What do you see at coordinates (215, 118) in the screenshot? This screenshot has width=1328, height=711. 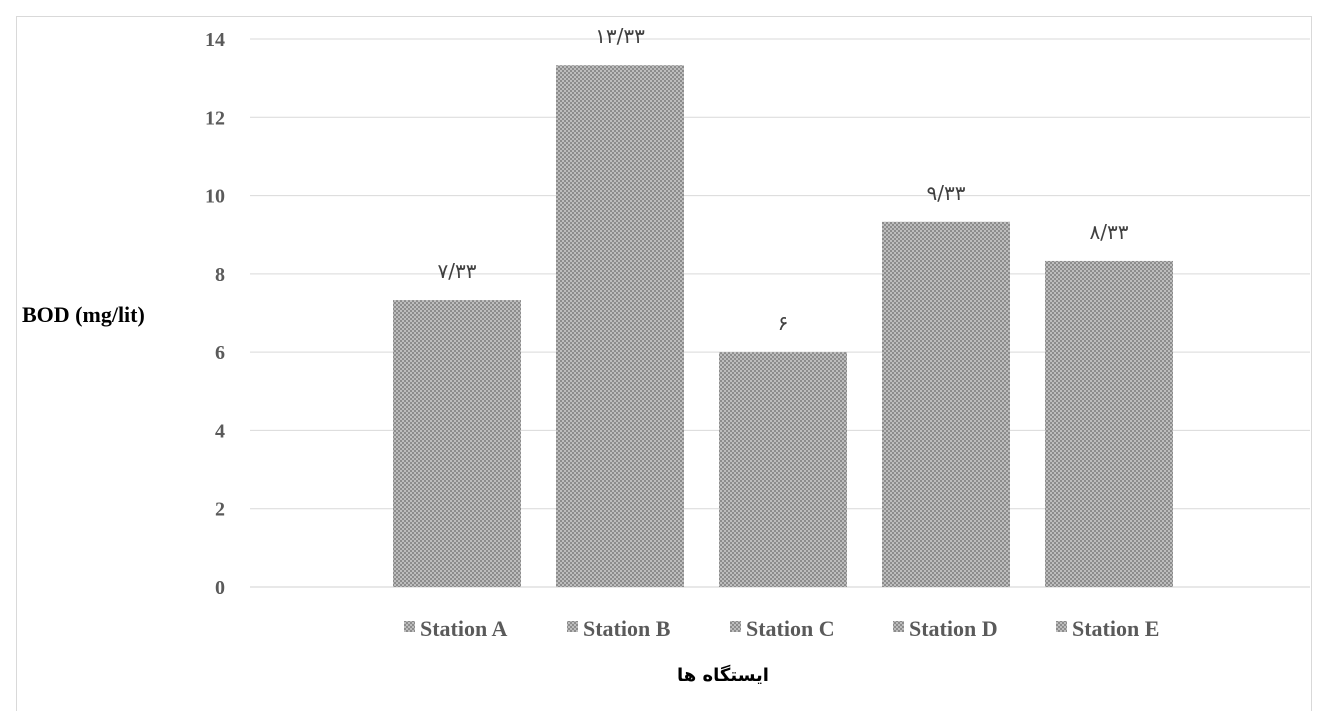 I see `y-tick-label: 12` at bounding box center [215, 118].